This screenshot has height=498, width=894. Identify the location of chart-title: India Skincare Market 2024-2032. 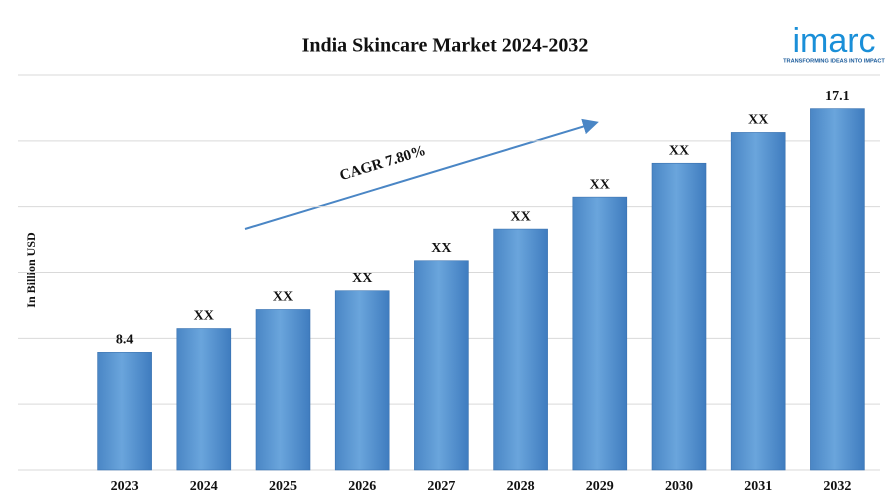
(445, 46).